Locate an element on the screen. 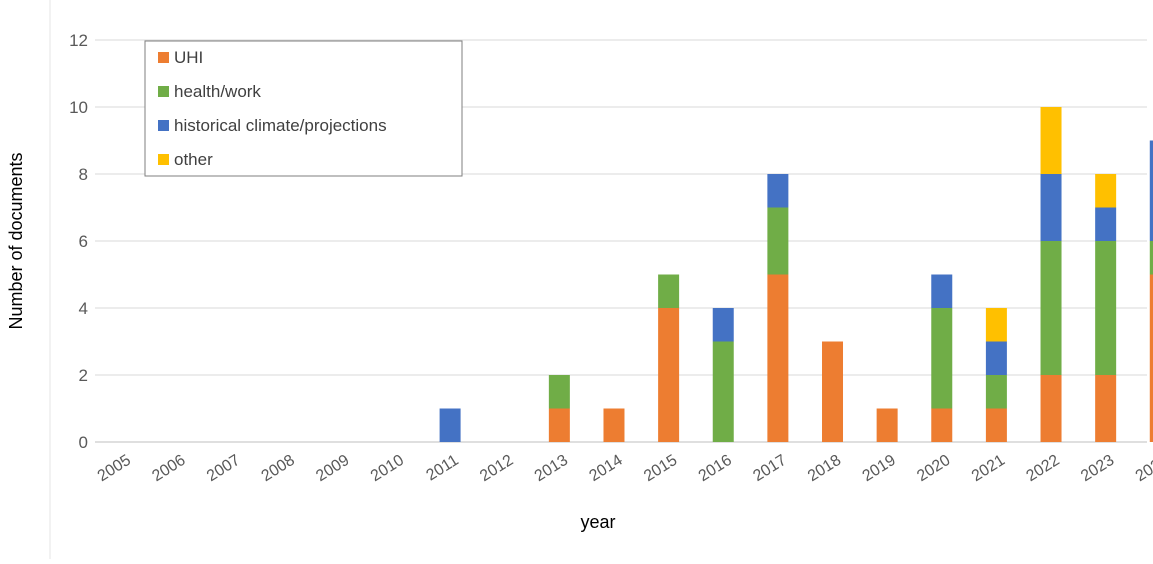  x-tick-label: 2012 is located at coordinates (496, 468).